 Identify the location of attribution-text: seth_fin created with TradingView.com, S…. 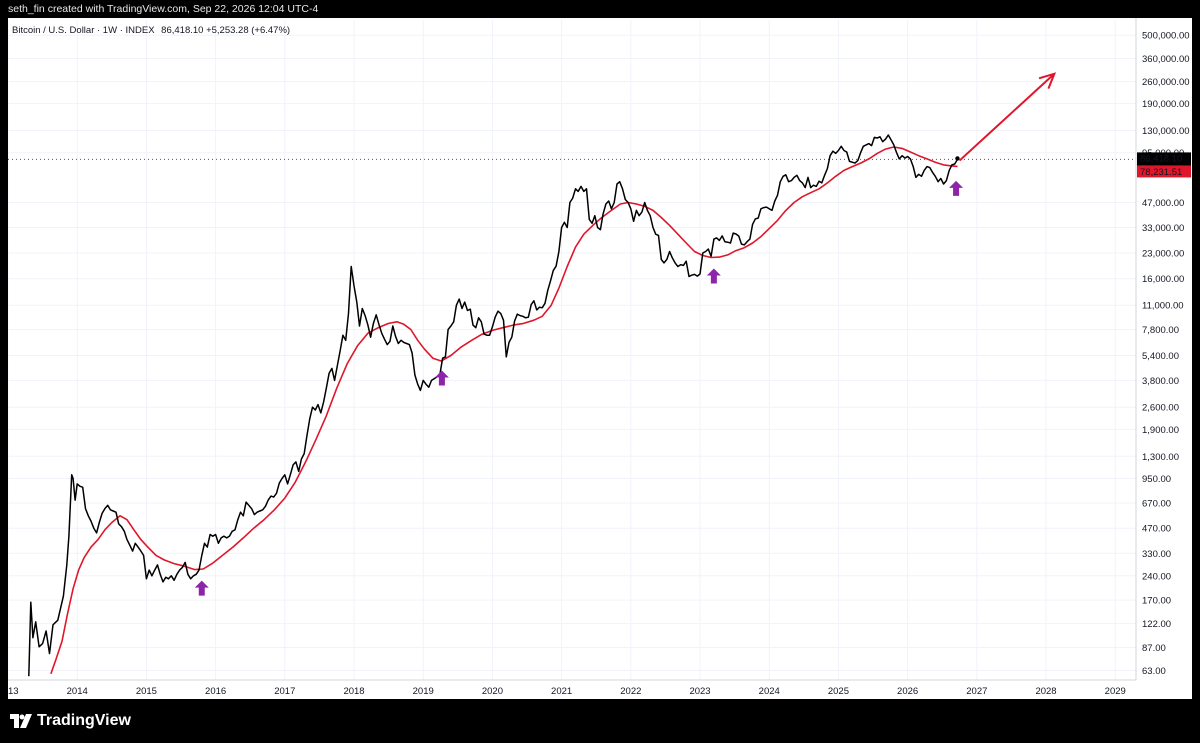
(163, 9).